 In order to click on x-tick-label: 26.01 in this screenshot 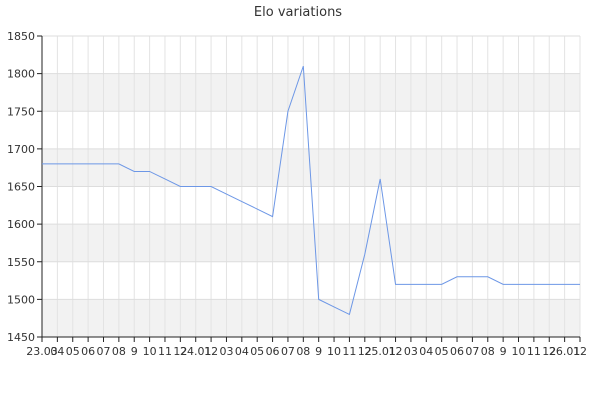, I will do `click(565, 351)`.